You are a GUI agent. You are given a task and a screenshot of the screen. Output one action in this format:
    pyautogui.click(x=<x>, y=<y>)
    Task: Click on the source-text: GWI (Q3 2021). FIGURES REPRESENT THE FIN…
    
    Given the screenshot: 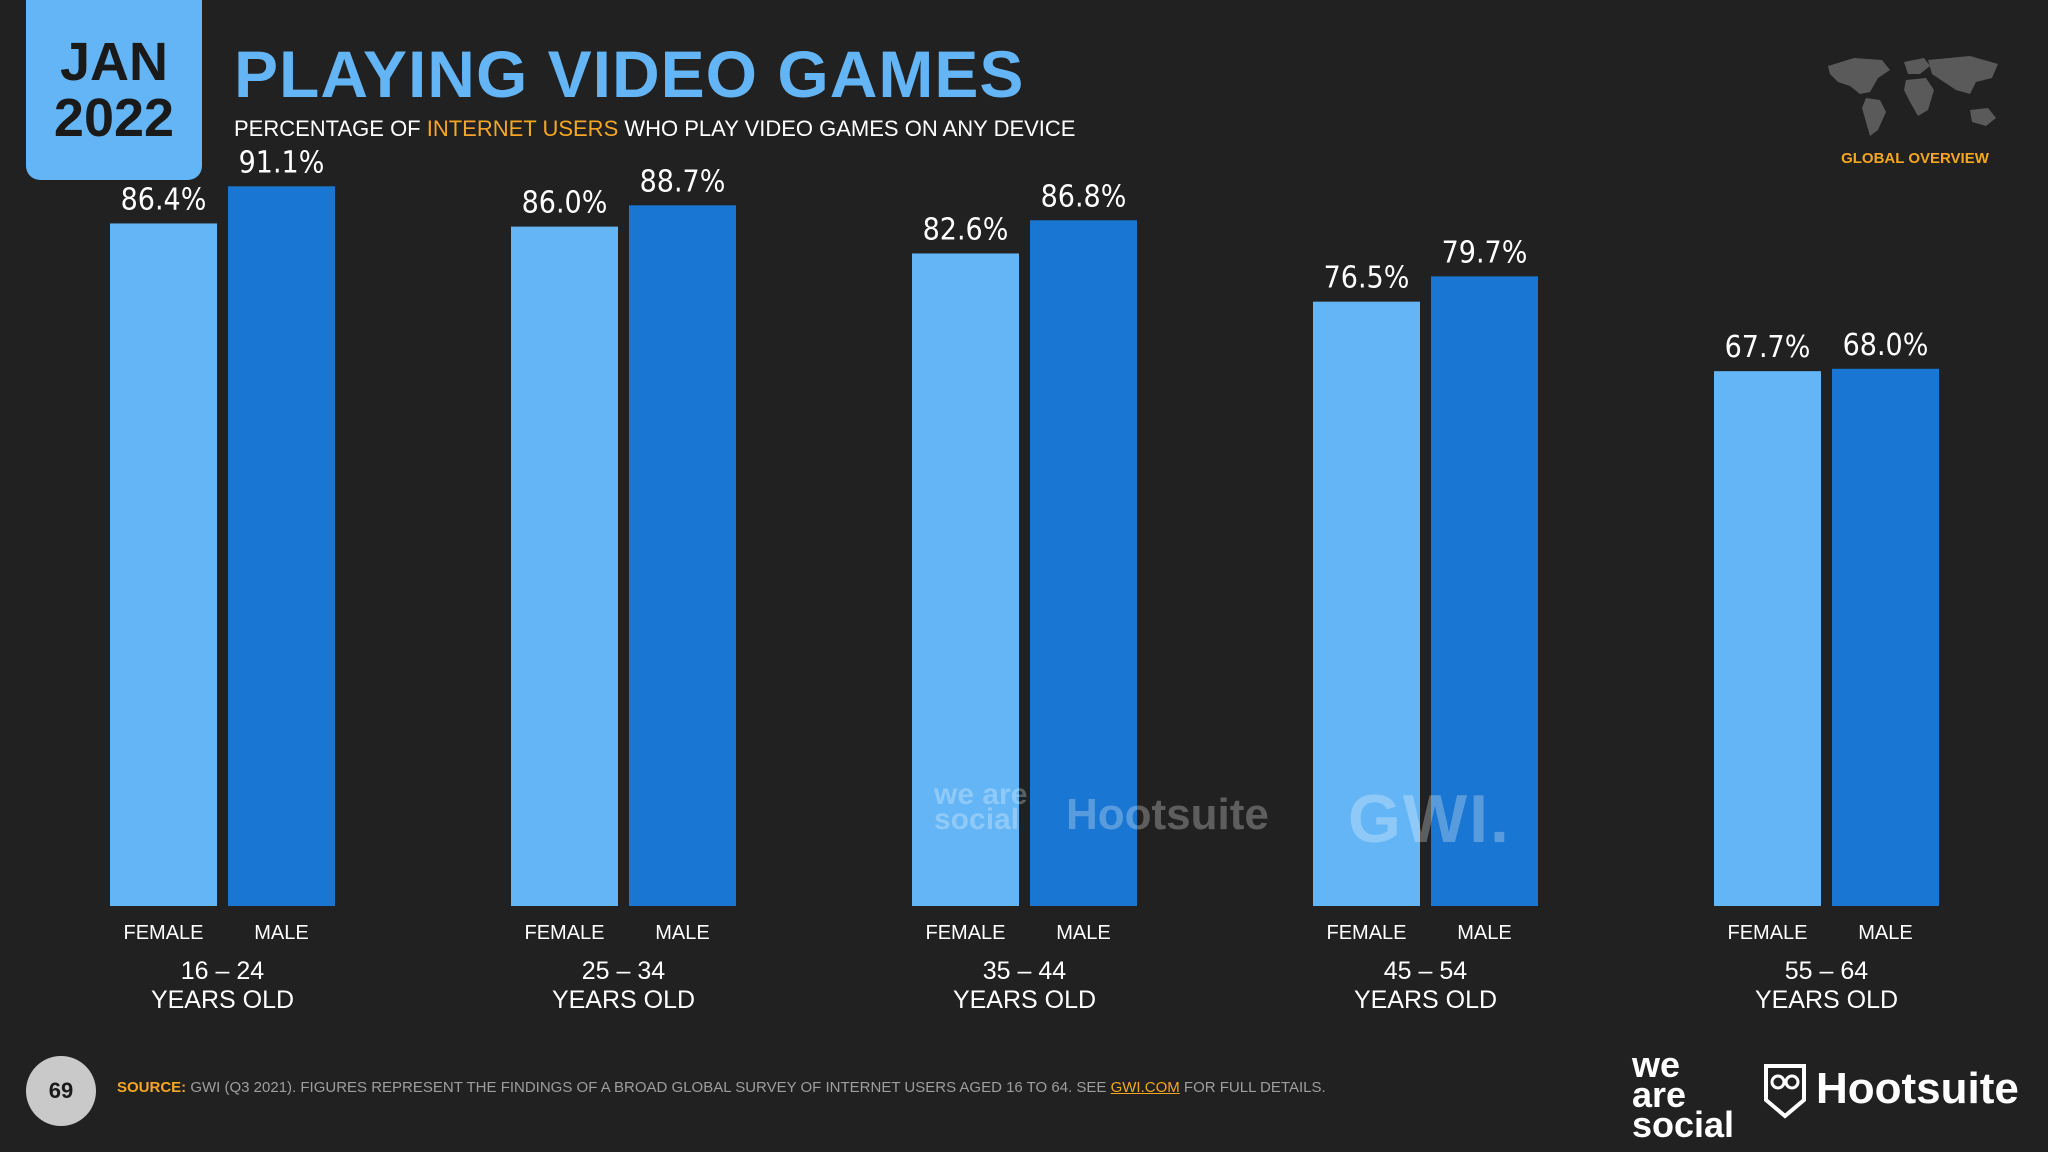 What is the action you would take?
    pyautogui.click(x=648, y=1087)
    